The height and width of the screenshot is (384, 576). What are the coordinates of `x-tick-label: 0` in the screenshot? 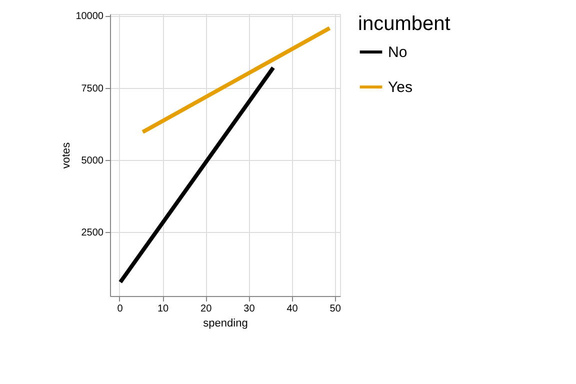 It's located at (120, 309).